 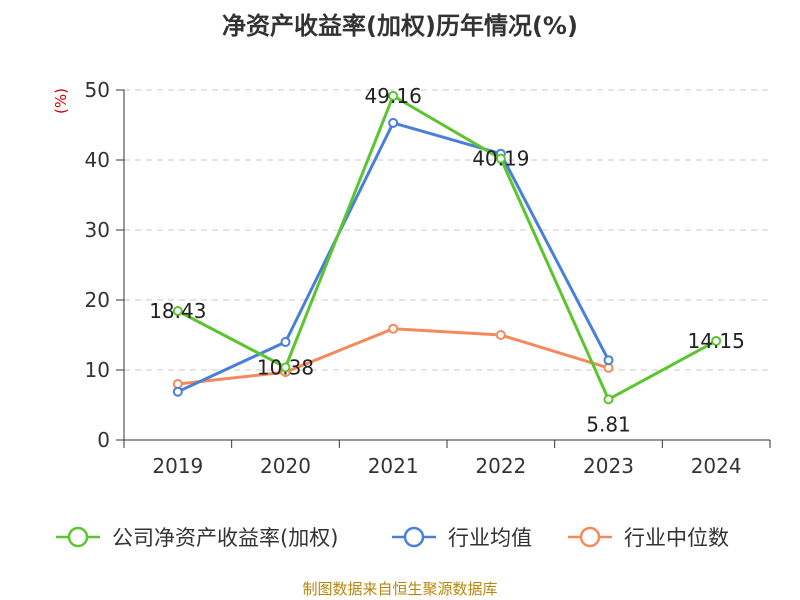 What do you see at coordinates (103, 440) in the screenshot?
I see `y-tick-label: 0` at bounding box center [103, 440].